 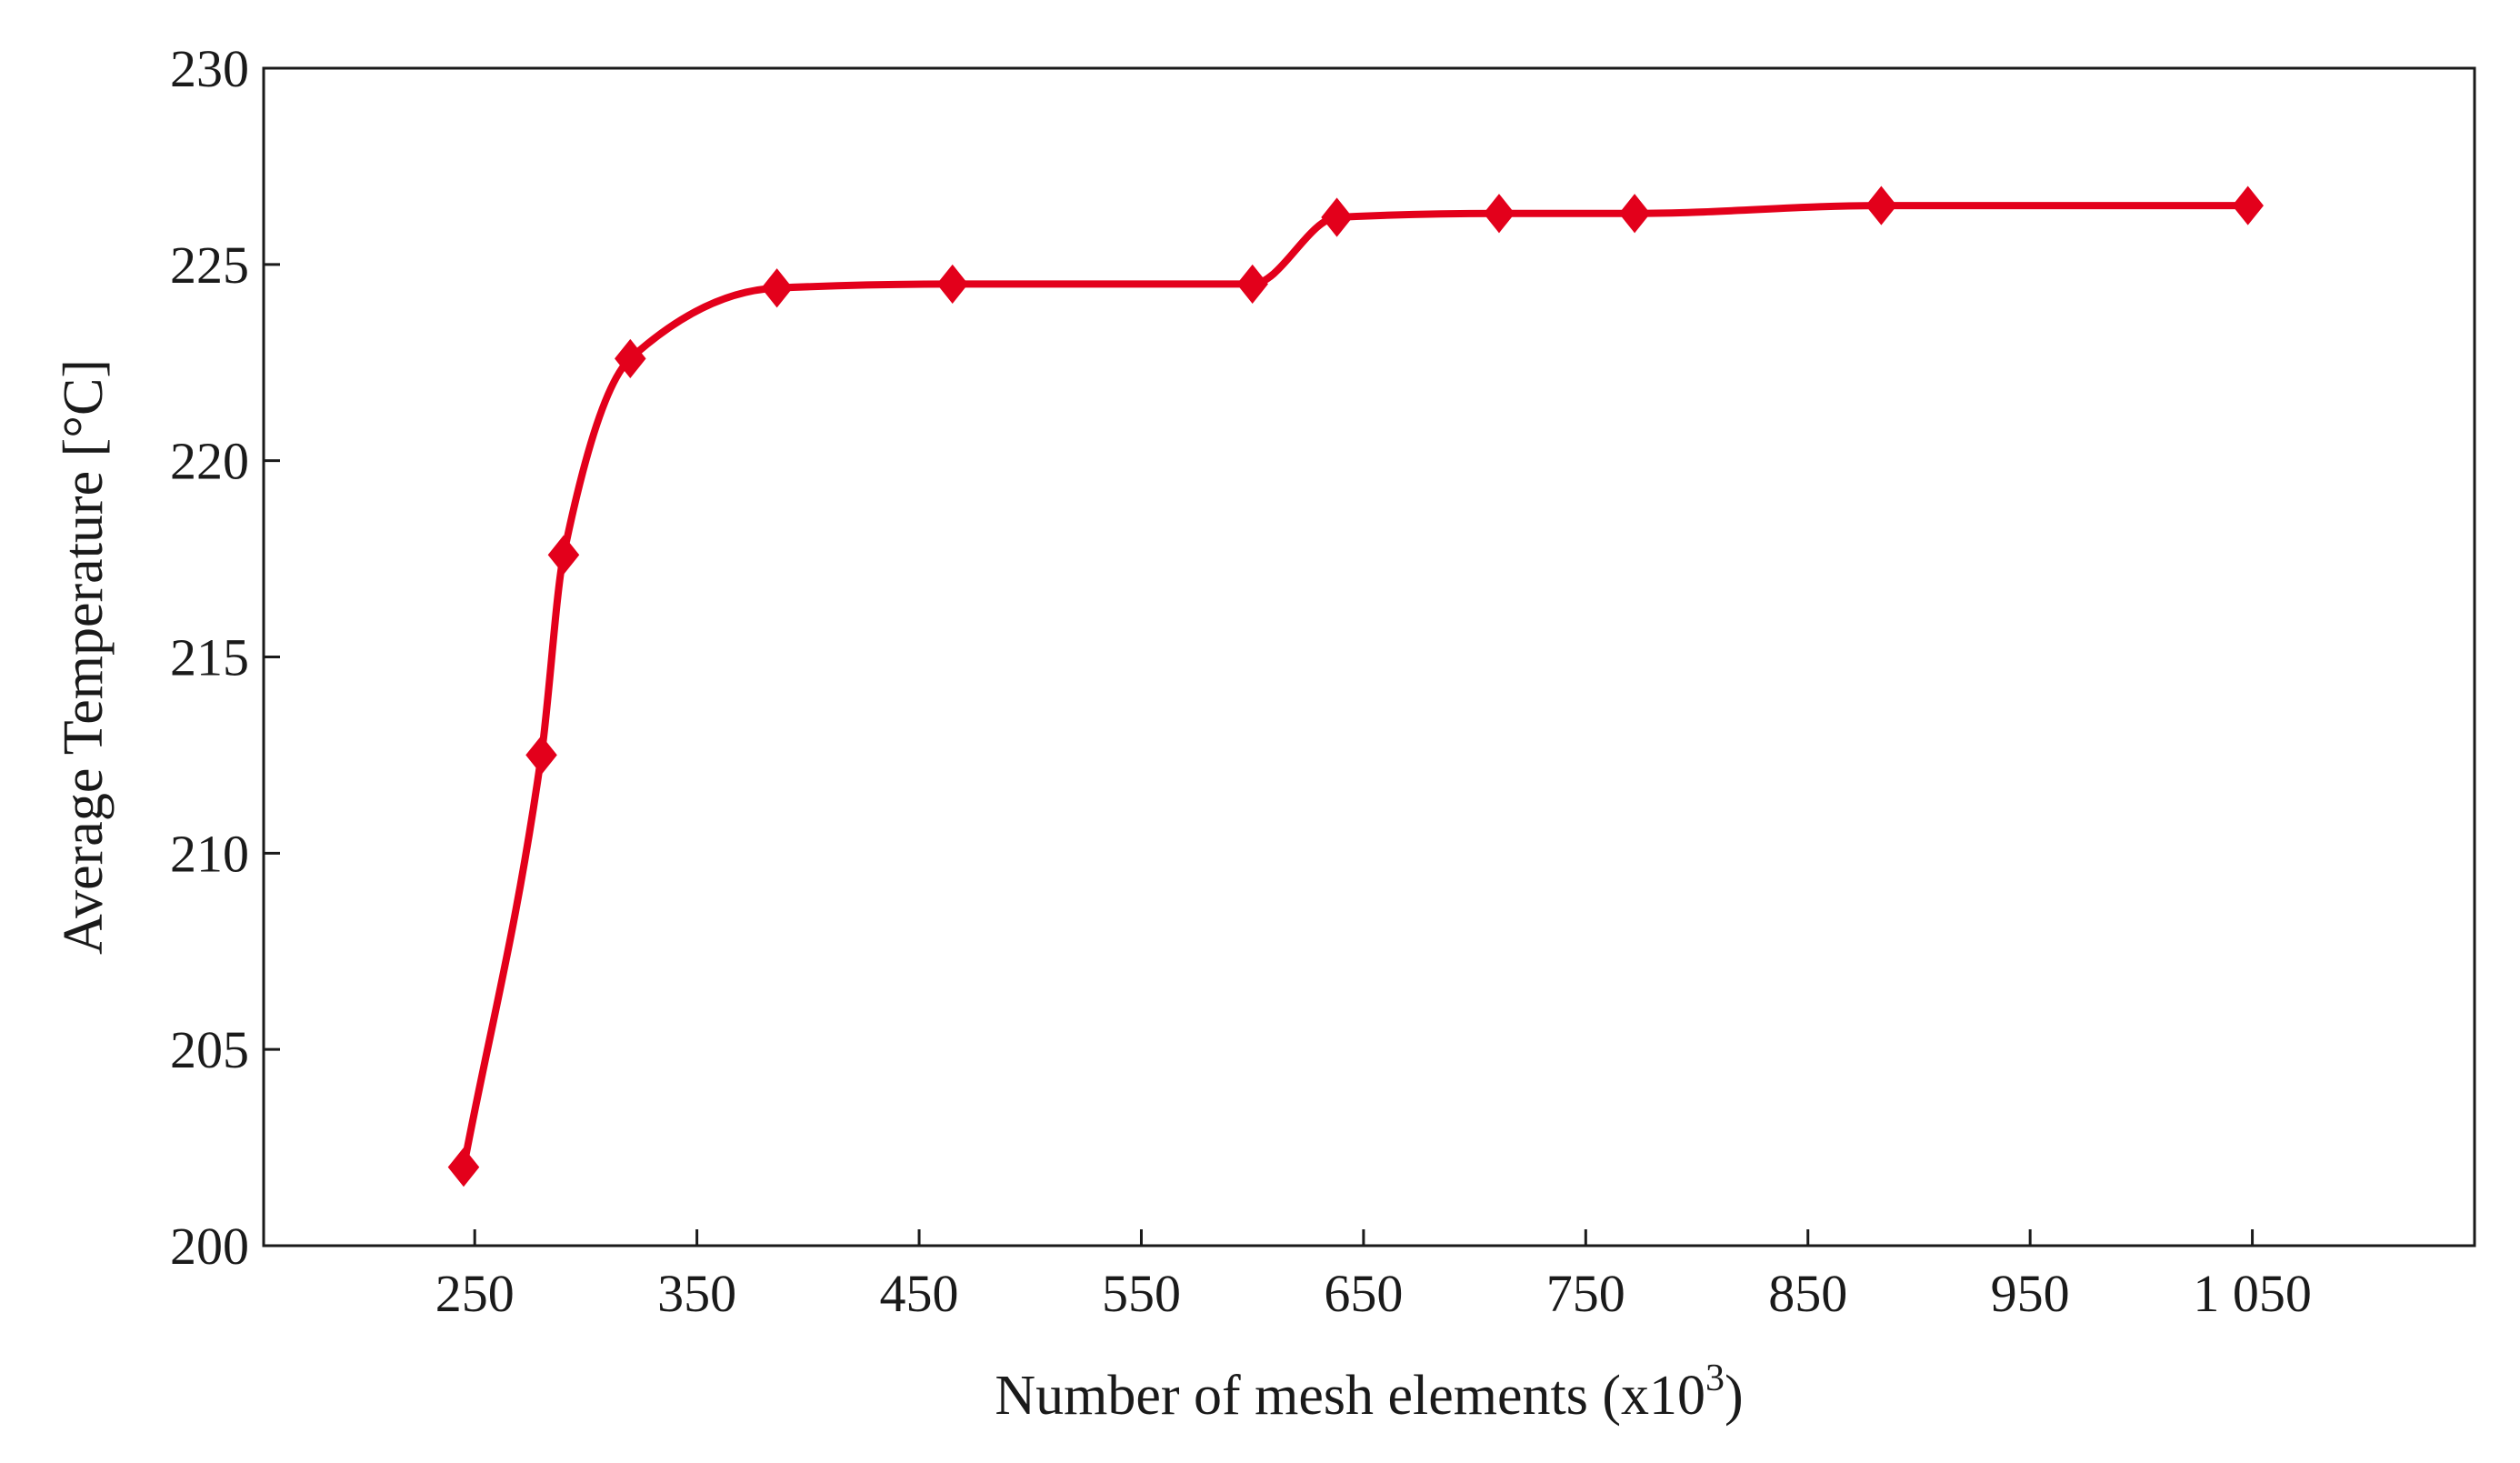 What do you see at coordinates (919, 1293) in the screenshot?
I see `x-tick-label: 450` at bounding box center [919, 1293].